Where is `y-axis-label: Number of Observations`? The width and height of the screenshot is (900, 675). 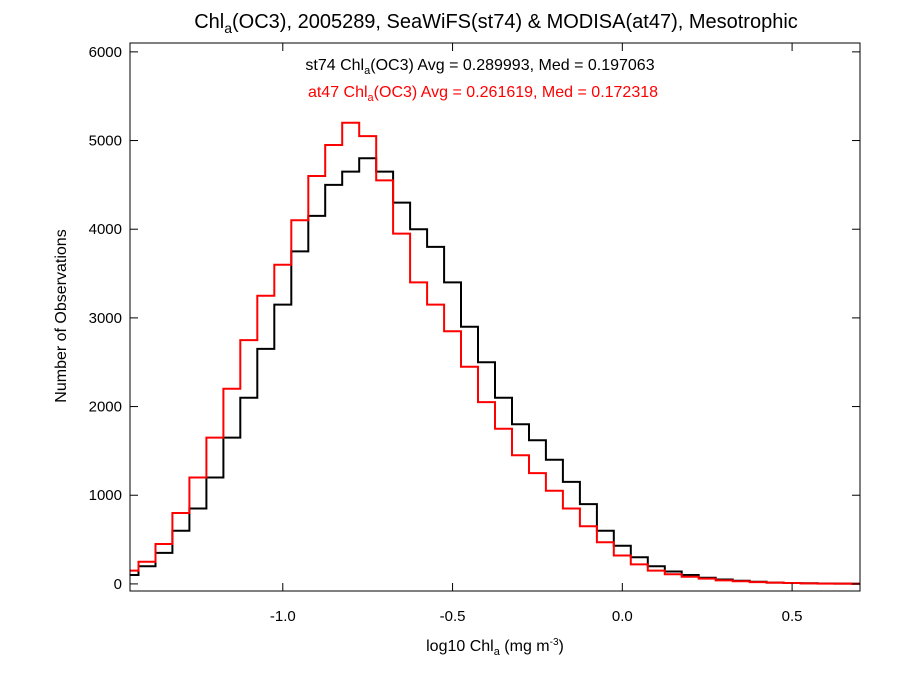 y-axis-label: Number of Observations is located at coordinates (61, 315).